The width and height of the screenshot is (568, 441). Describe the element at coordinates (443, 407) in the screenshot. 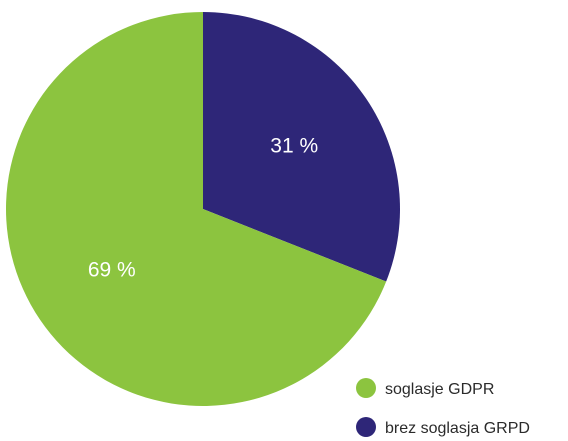

I see `legend: soglasje GDPR brez soglasja GRPD` at that location.